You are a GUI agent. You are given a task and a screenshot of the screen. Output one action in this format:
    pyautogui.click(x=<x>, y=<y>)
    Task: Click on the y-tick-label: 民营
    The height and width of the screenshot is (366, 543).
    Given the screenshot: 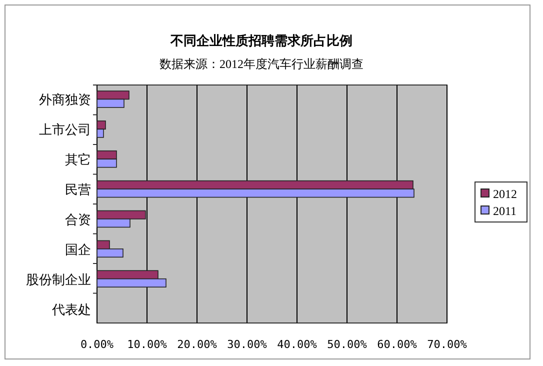 What is the action you would take?
    pyautogui.click(x=78, y=190)
    